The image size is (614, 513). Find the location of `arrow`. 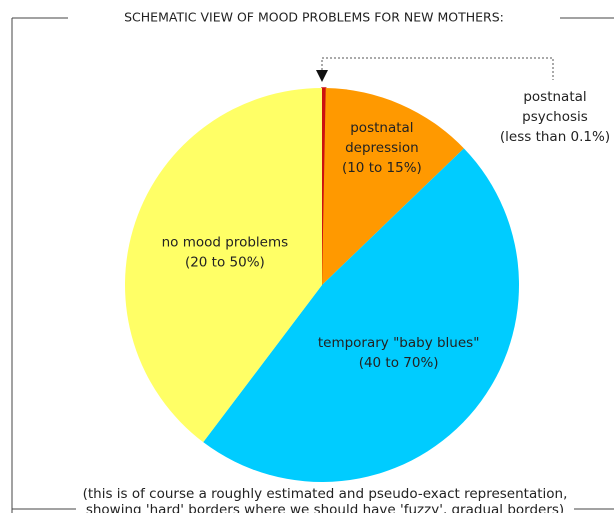

arrow is located at coordinates (322, 76).